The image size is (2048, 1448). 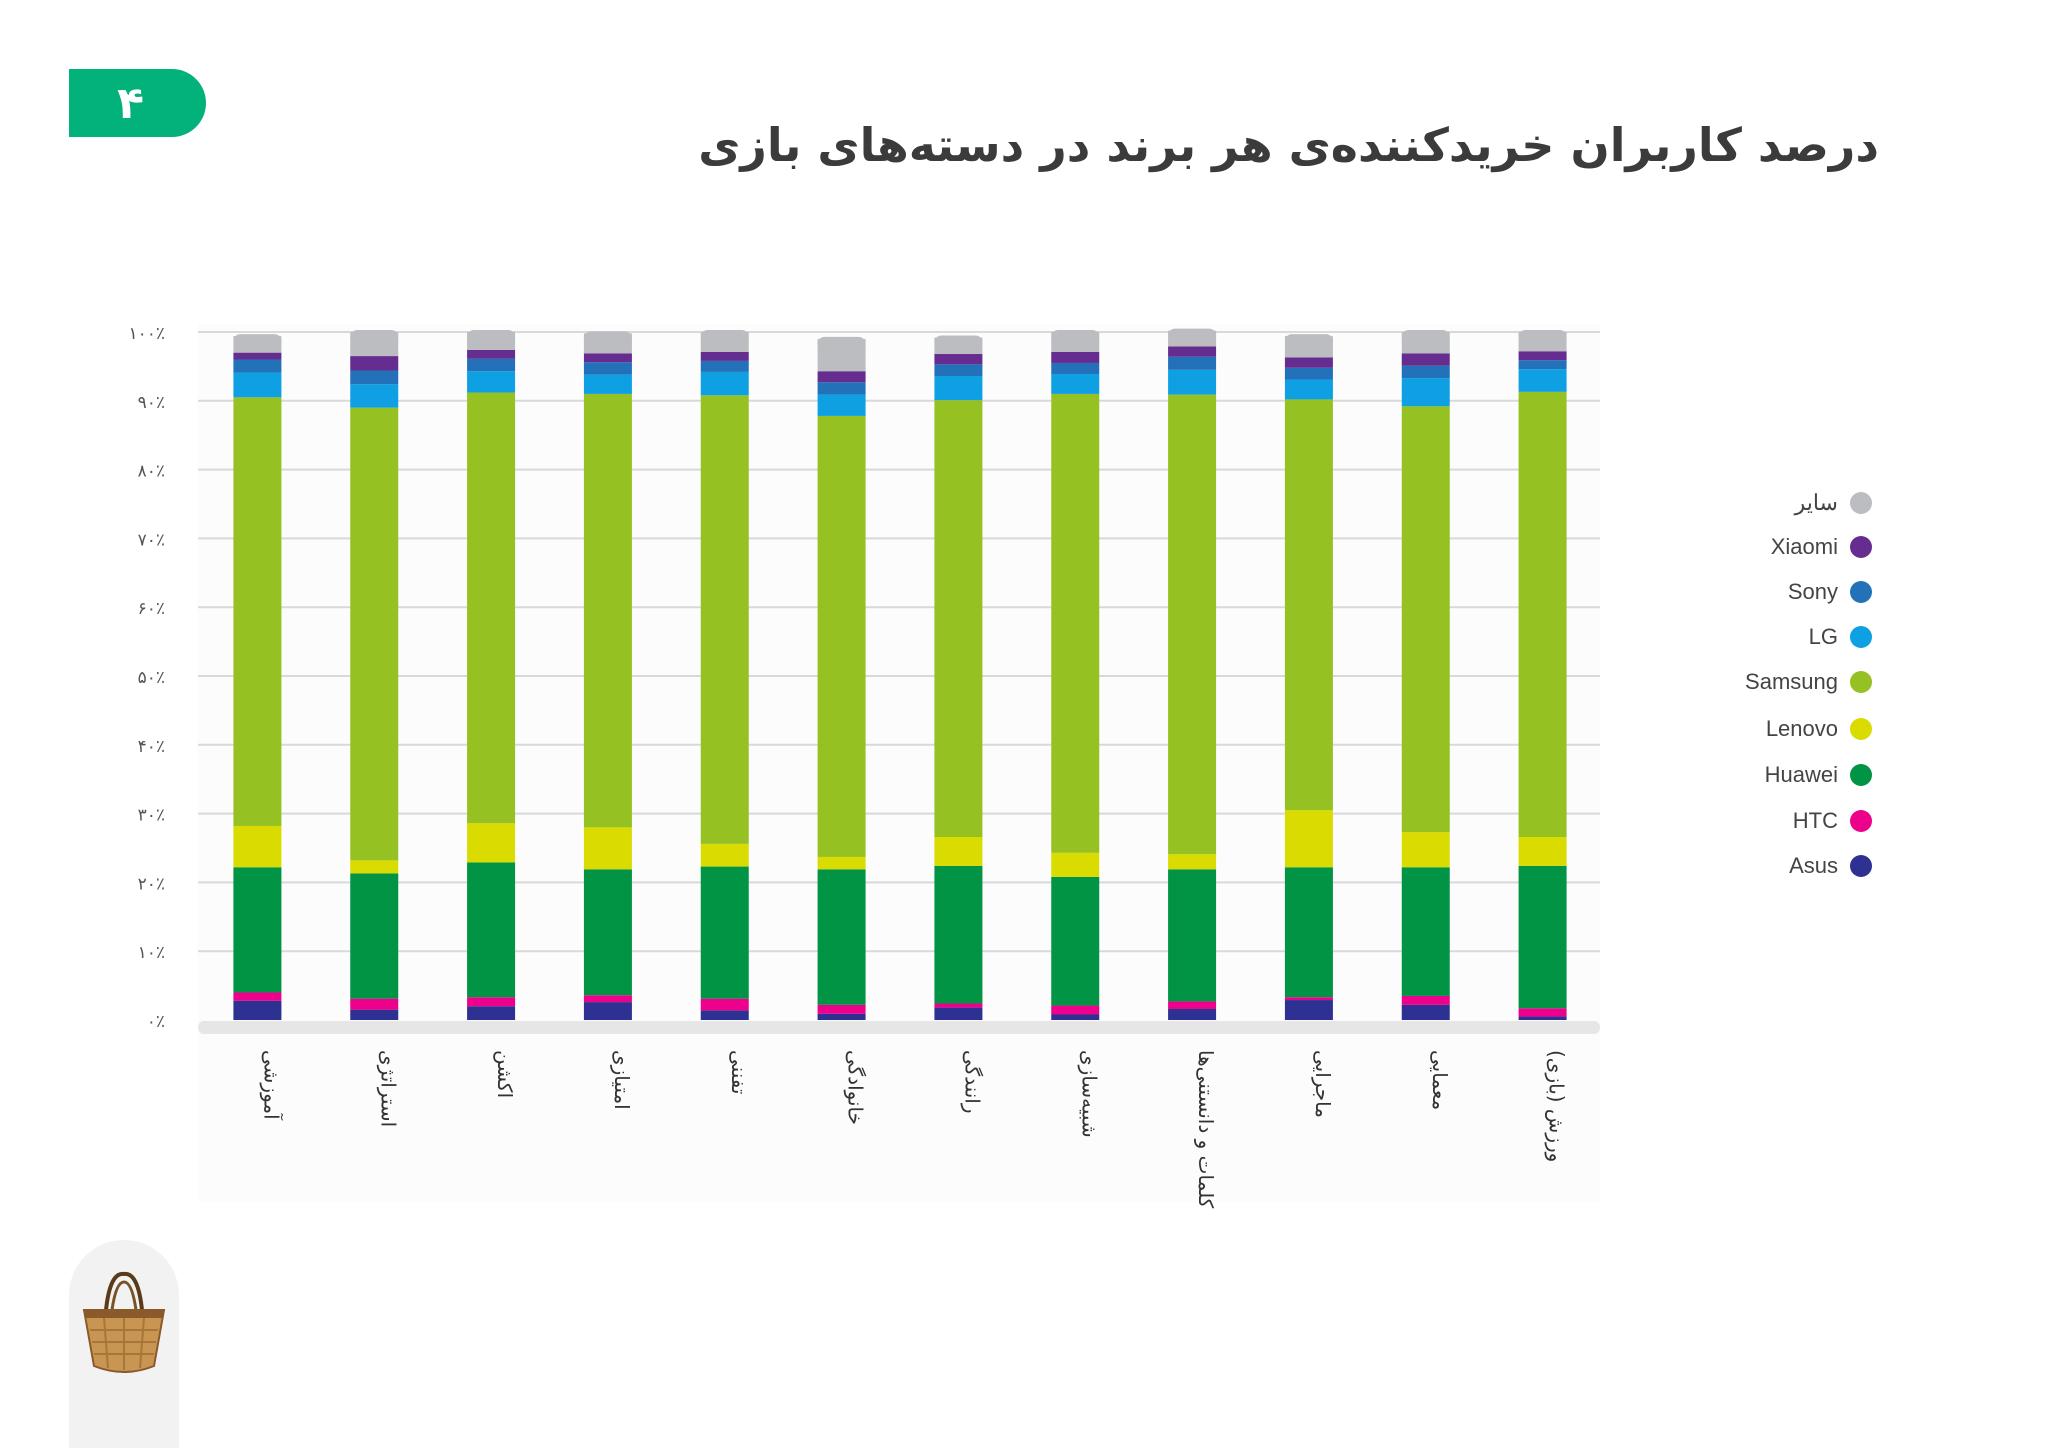 I want to click on legend-item: Lenovo, so click(x=1819, y=729).